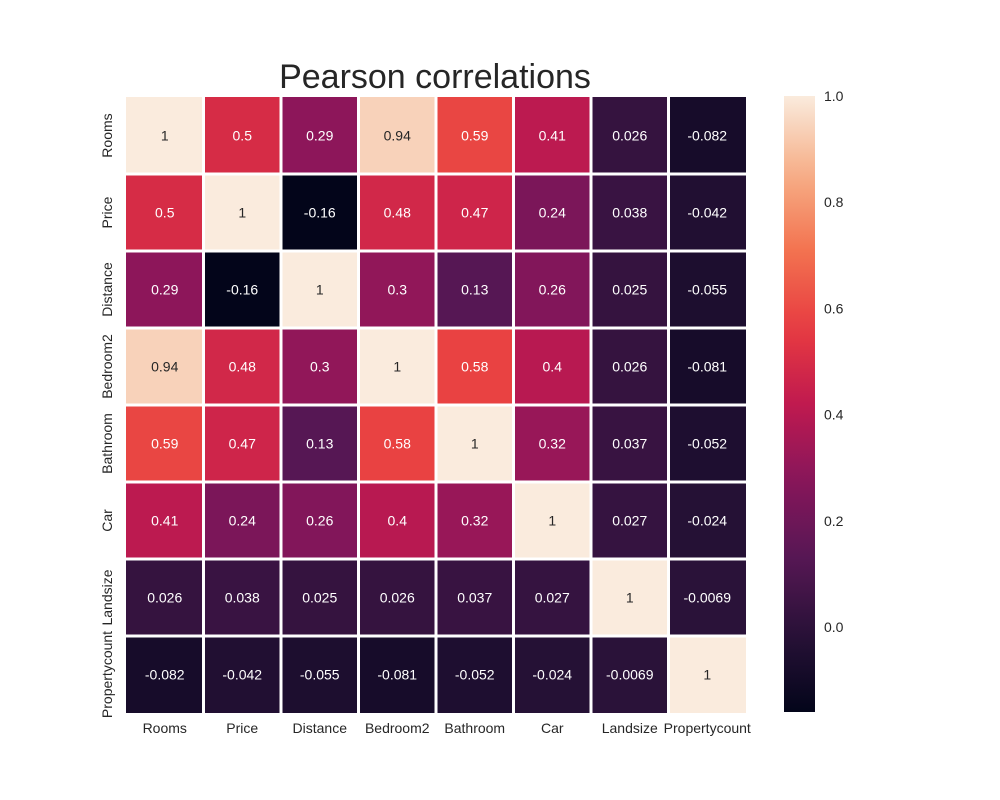 The image size is (1000, 800). I want to click on cell-value-label: 0.13, so click(474, 290).